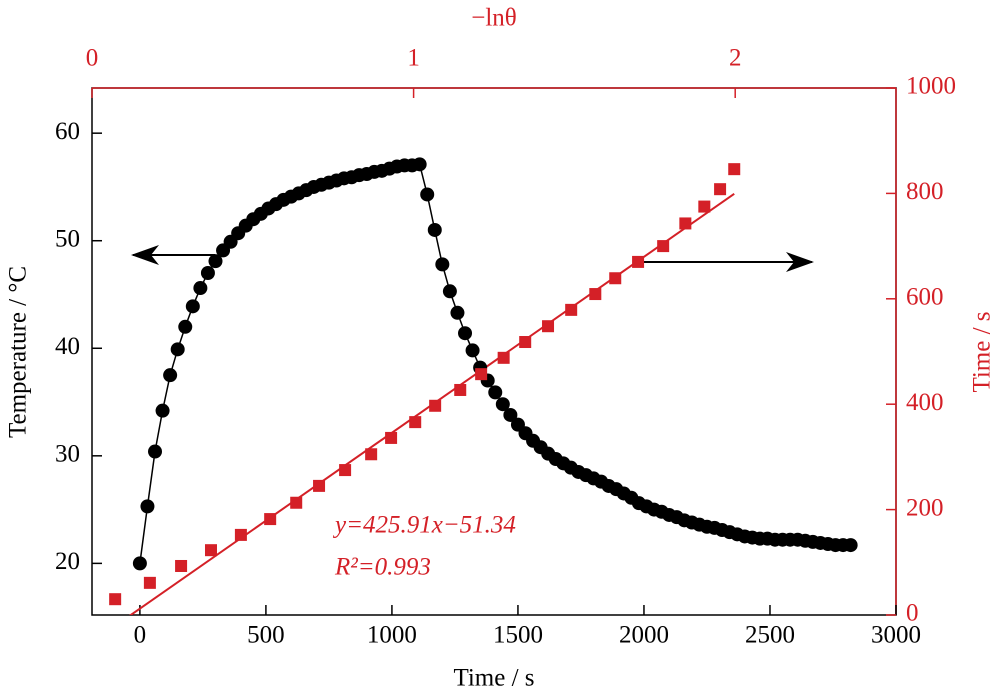  I want to click on y-axis-title: Temperature / °C, so click(18, 352).